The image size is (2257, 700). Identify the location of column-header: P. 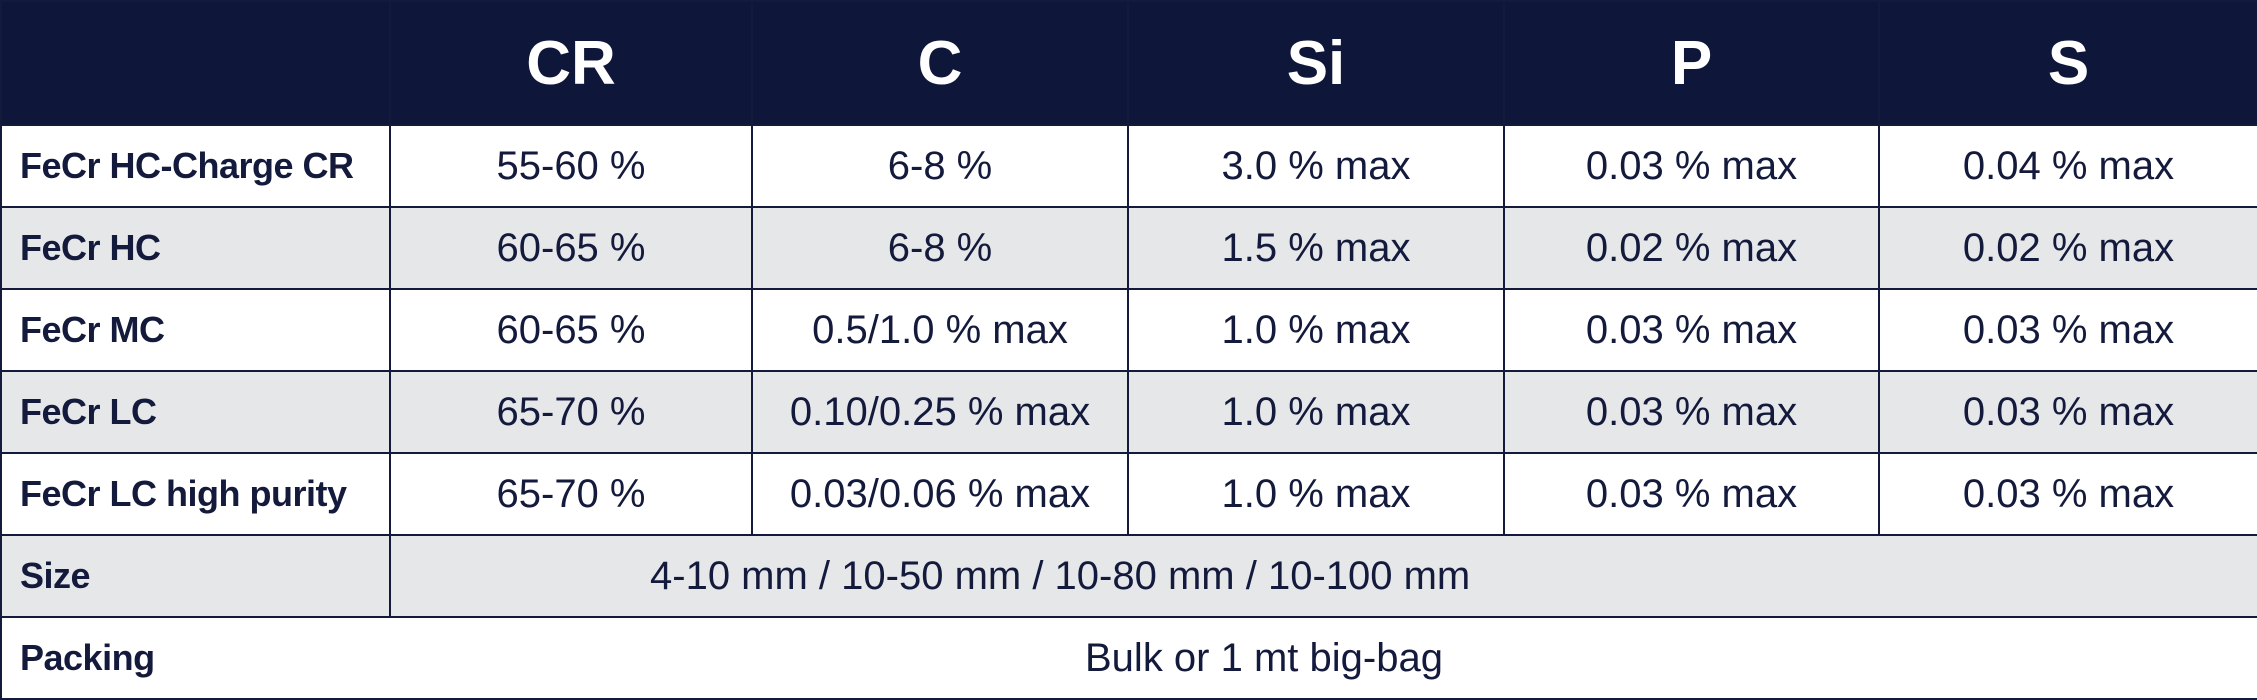
(1691, 63).